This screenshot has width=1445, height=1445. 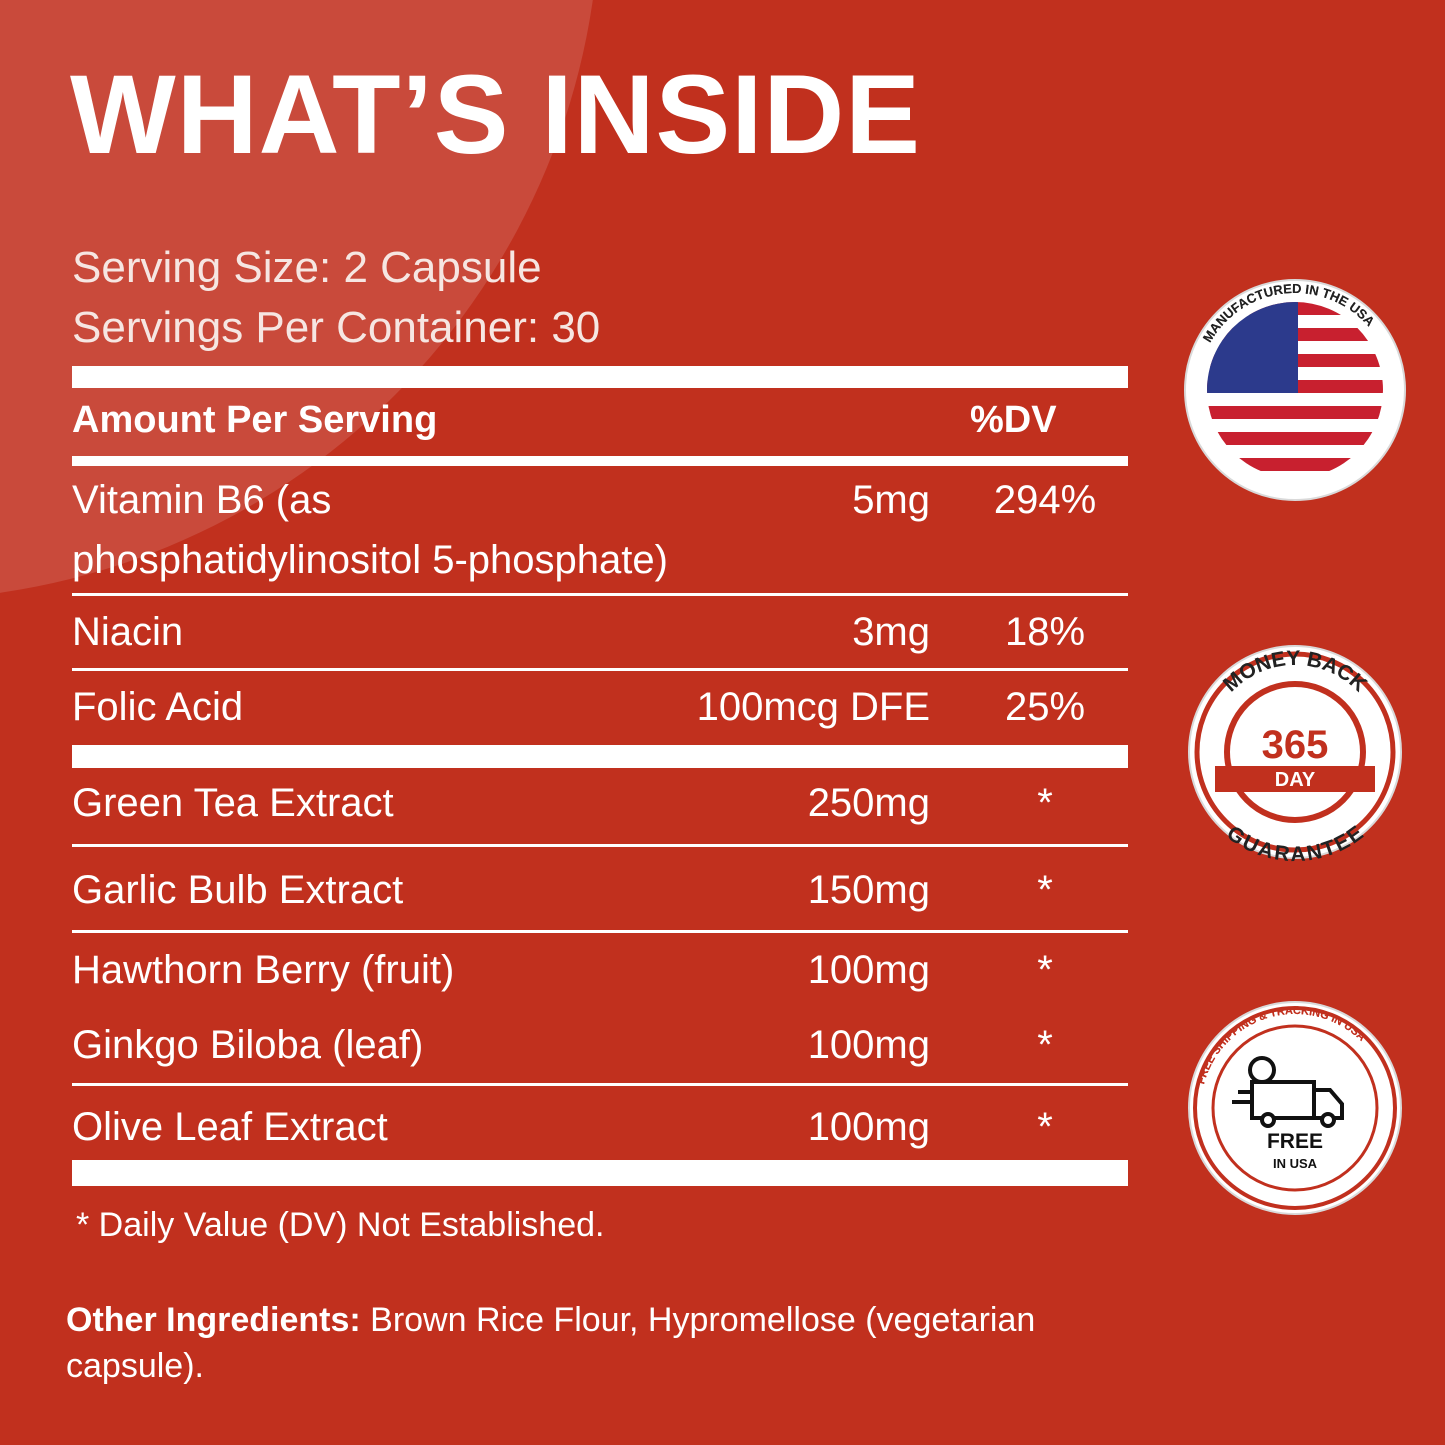 What do you see at coordinates (891, 500) in the screenshot?
I see `ingredient-amount: 5mg` at bounding box center [891, 500].